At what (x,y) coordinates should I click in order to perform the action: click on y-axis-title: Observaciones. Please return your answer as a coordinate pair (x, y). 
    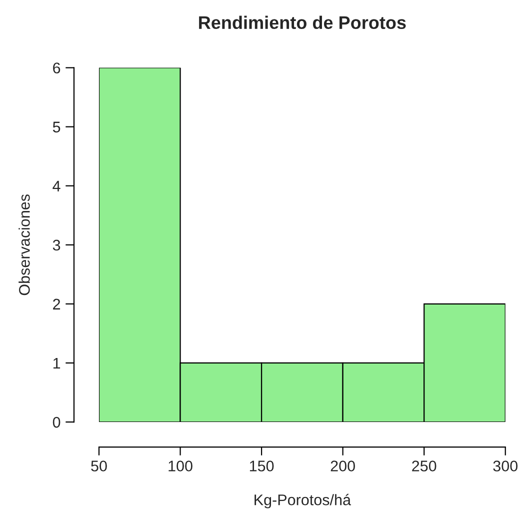
    Looking at the image, I should click on (24, 245).